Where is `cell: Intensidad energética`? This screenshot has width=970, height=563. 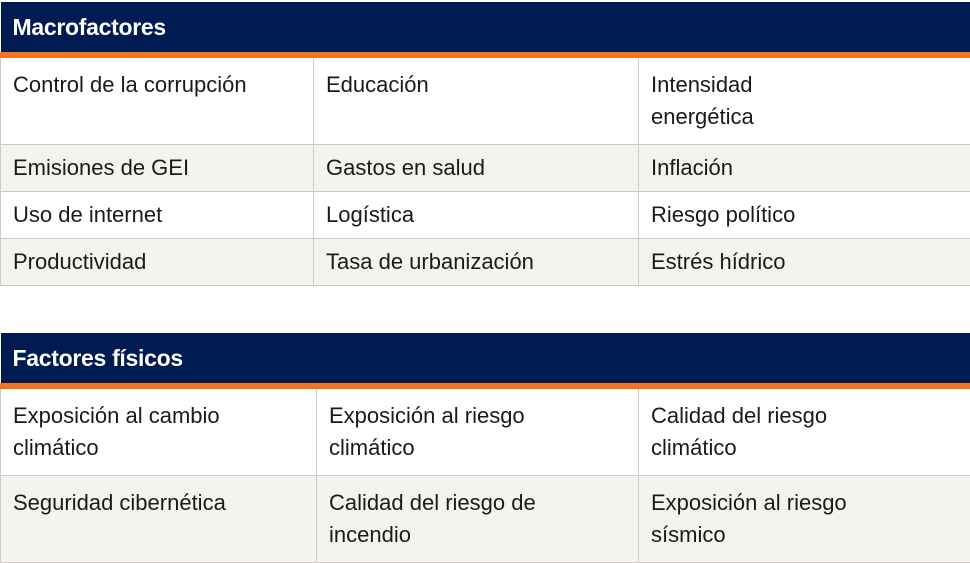 cell: Intensidad energética is located at coordinates (804, 100).